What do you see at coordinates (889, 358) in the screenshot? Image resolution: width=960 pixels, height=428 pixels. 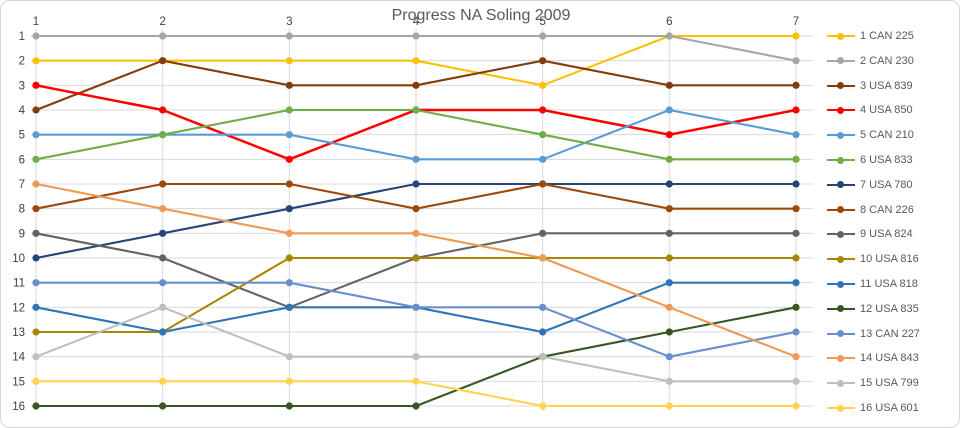 I see `legend-label: 14 USA 843` at bounding box center [889, 358].